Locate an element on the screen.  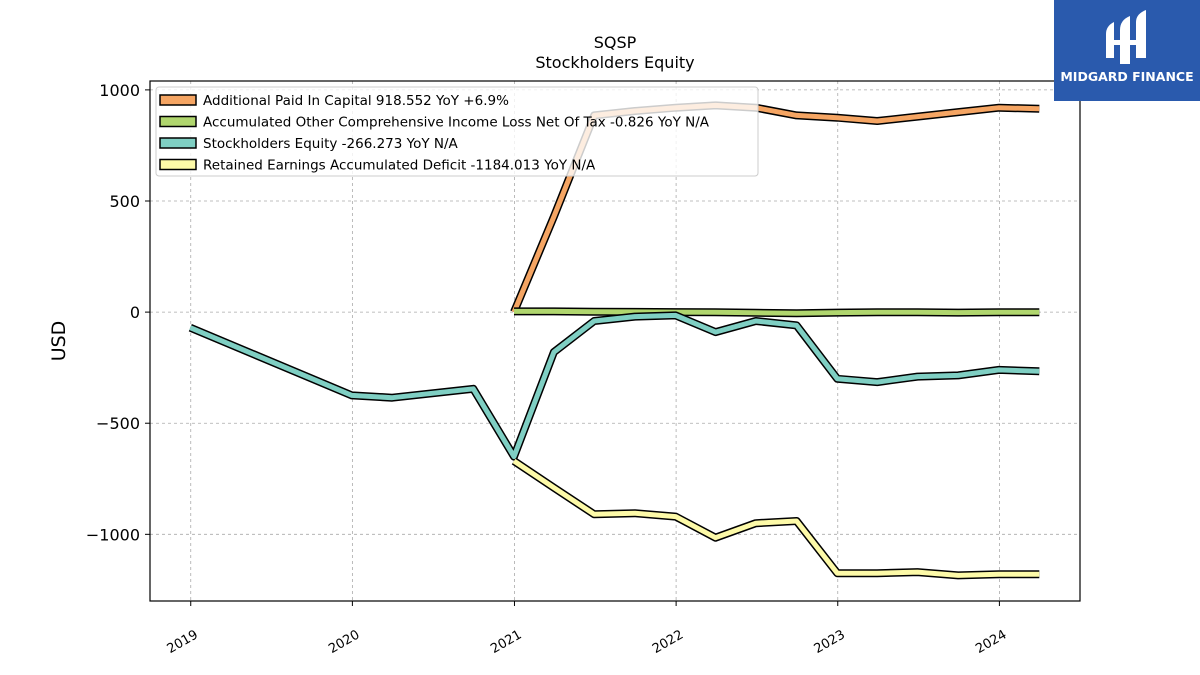
y-axis-label: USD is located at coordinates (59, 341).